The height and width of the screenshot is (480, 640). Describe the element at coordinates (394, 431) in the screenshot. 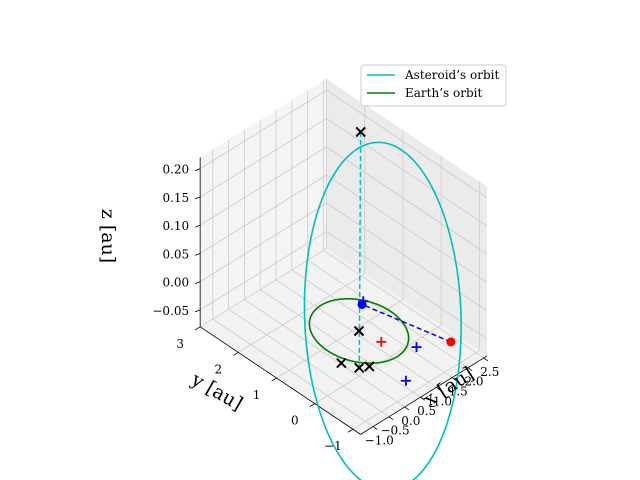

I see `x-tick-label: −0.5` at that location.